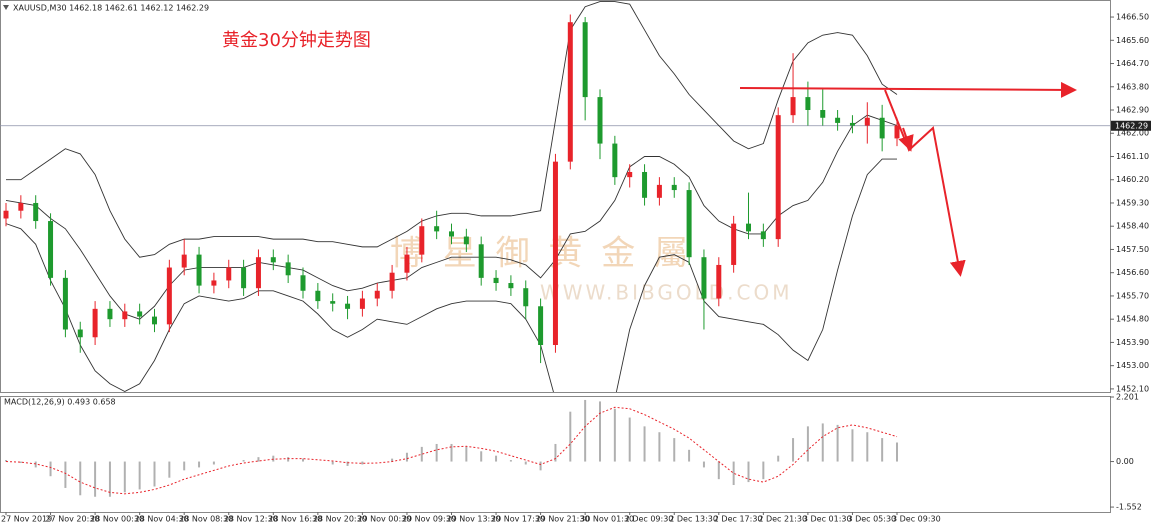 The width and height of the screenshot is (1170, 530). Describe the element at coordinates (1131, 125) in the screenshot. I see `last-price-label: 1462.29` at that location.